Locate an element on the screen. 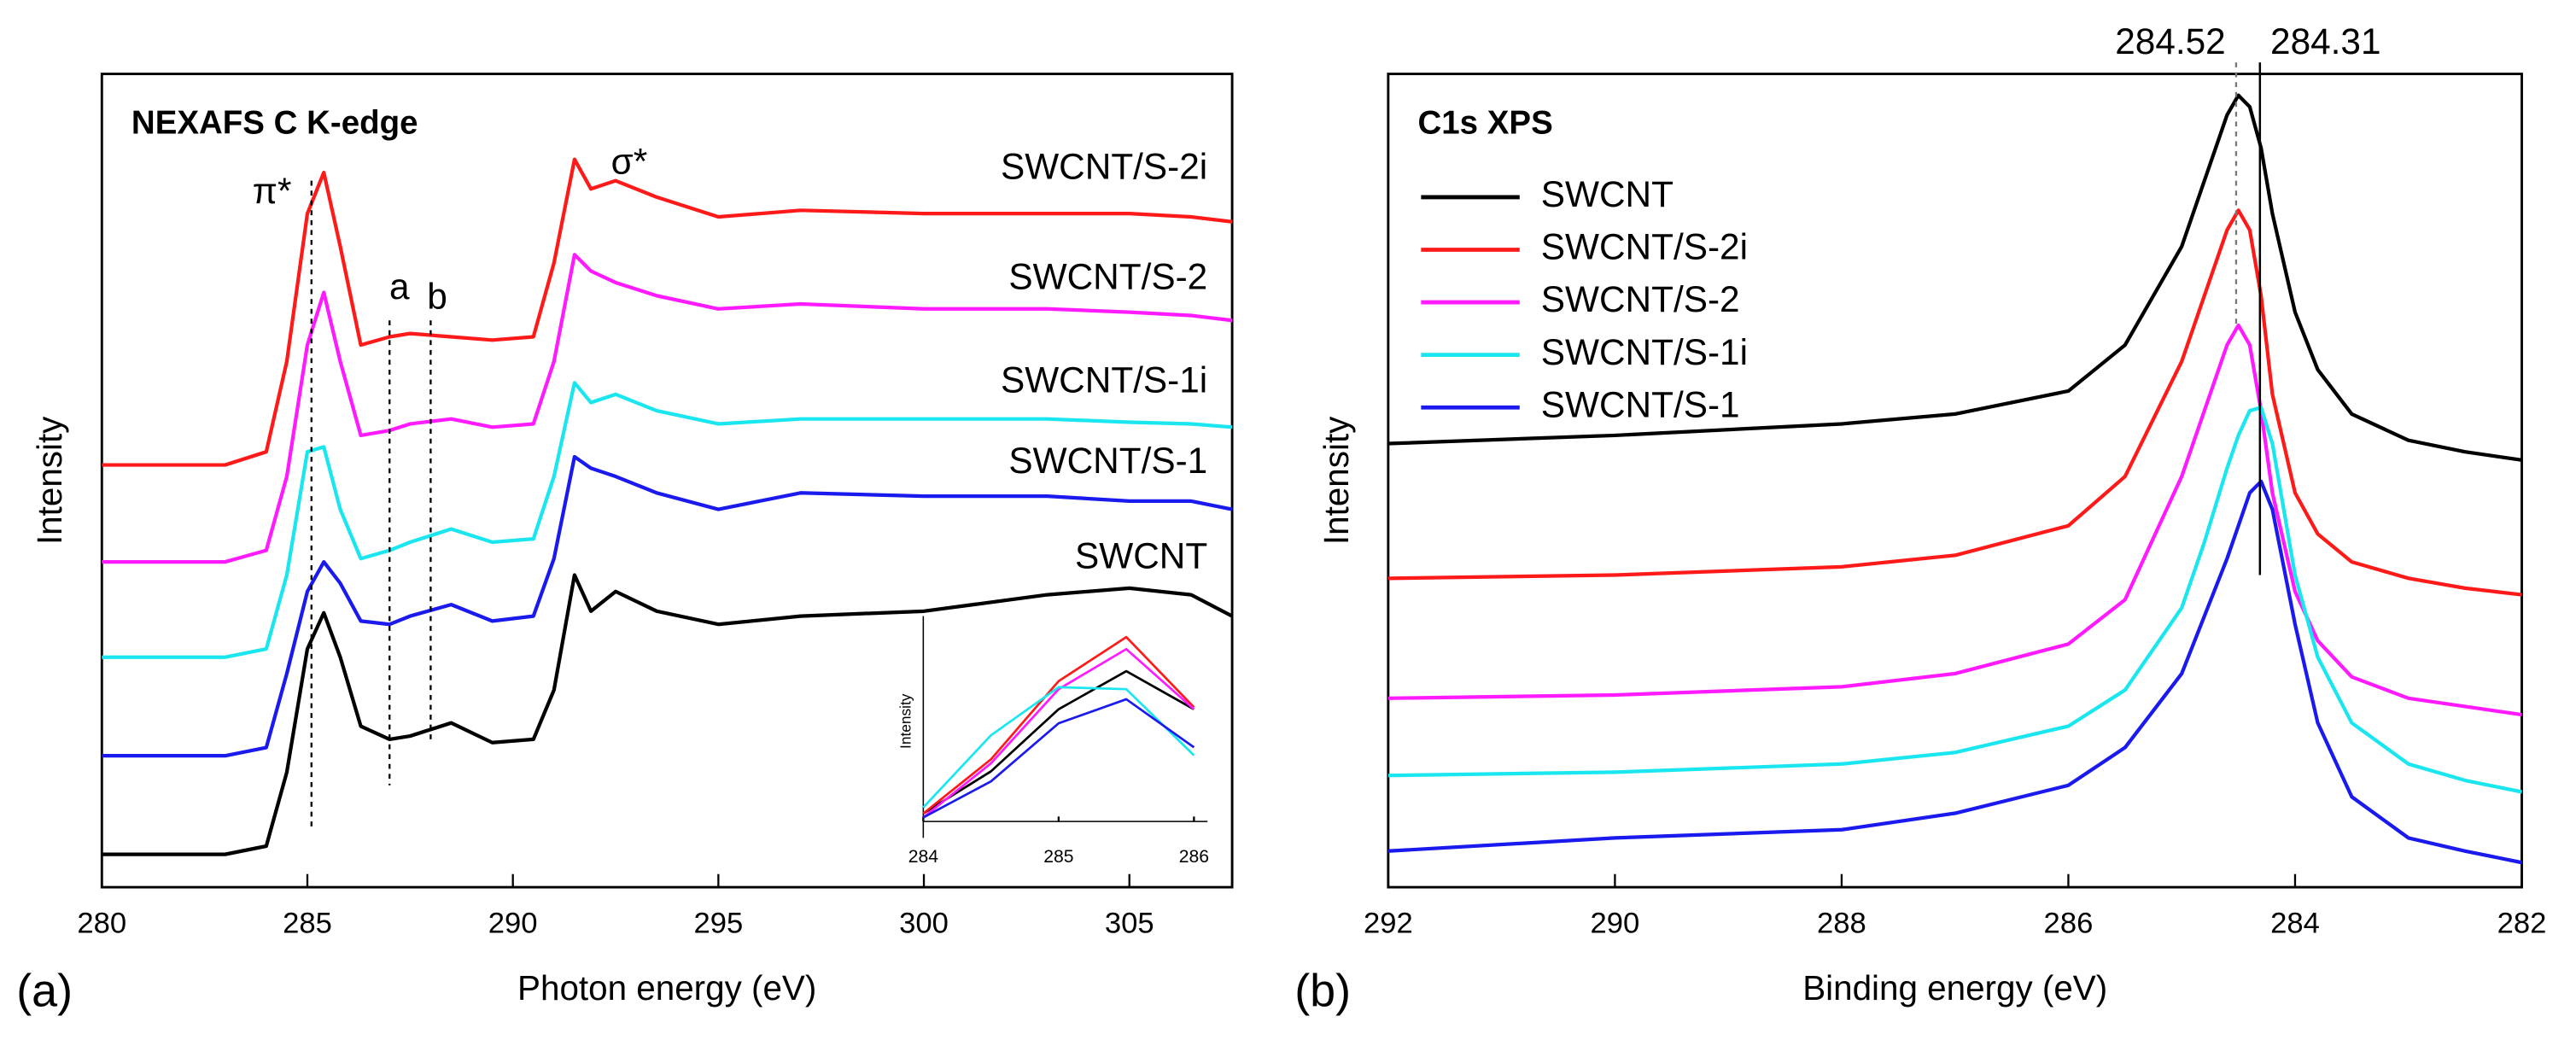 The width and height of the screenshot is (2576, 1063). marker-label: b is located at coordinates (437, 296).